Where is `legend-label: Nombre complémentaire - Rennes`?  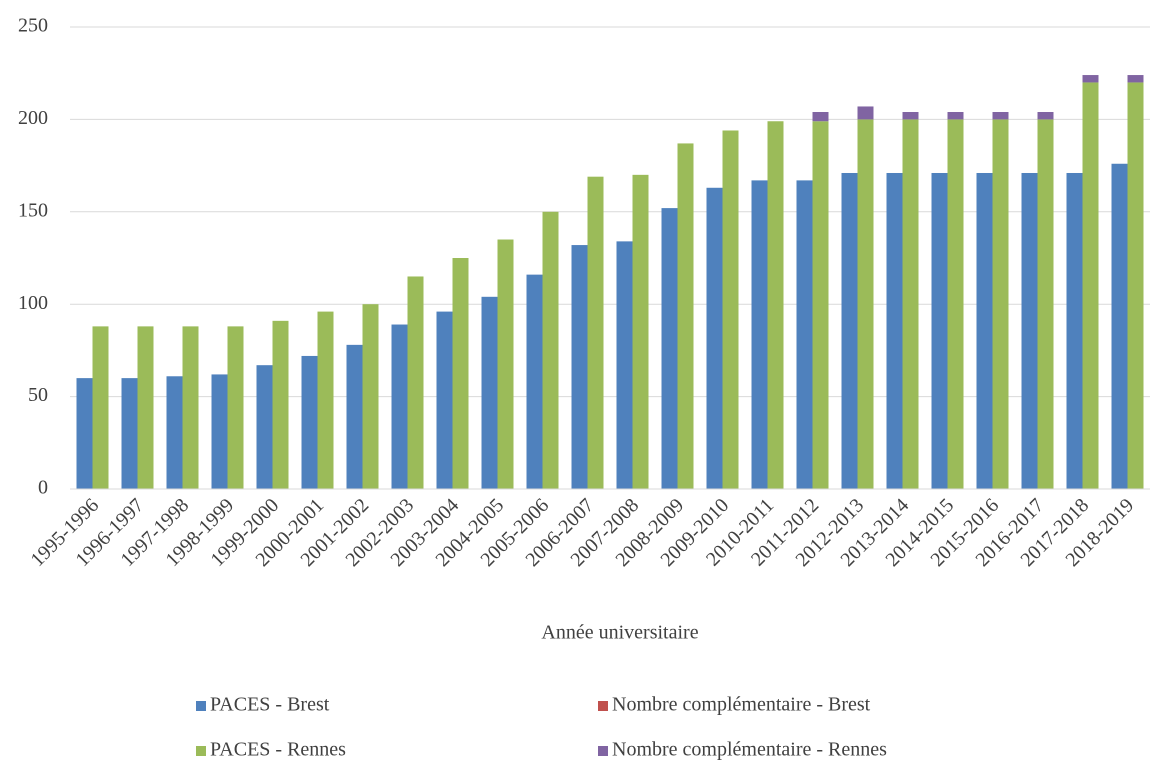
legend-label: Nombre complémentaire - Rennes is located at coordinates (749, 750).